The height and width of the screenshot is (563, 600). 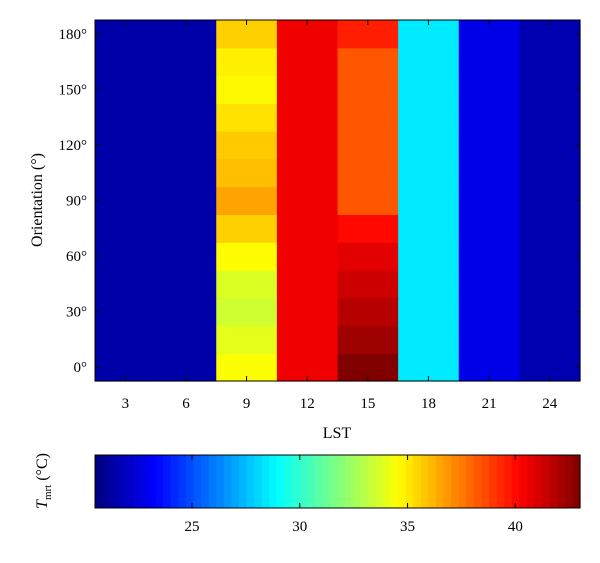 I want to click on colorbar-label-sub: mrt, so click(x=48, y=492).